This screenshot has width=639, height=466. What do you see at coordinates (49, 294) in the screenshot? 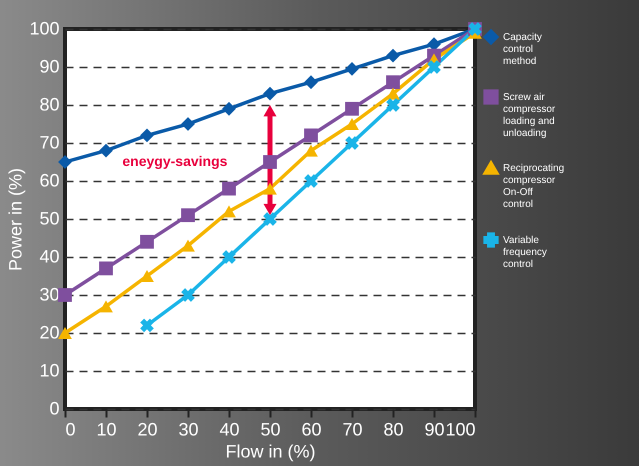
I see `y-tick-label: 30` at bounding box center [49, 294].